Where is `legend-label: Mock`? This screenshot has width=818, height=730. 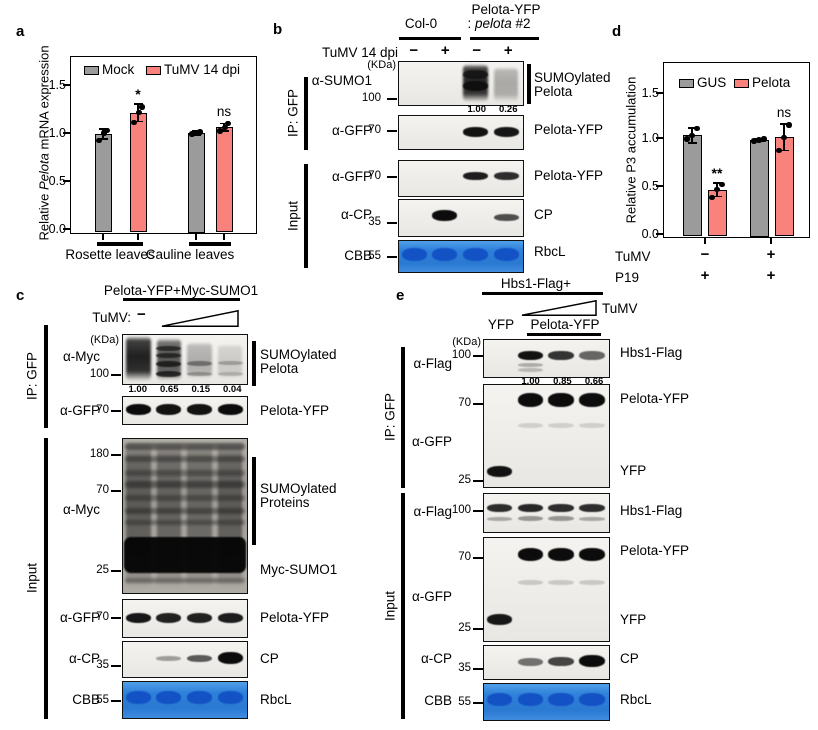 legend-label: Mock is located at coordinates (118, 69).